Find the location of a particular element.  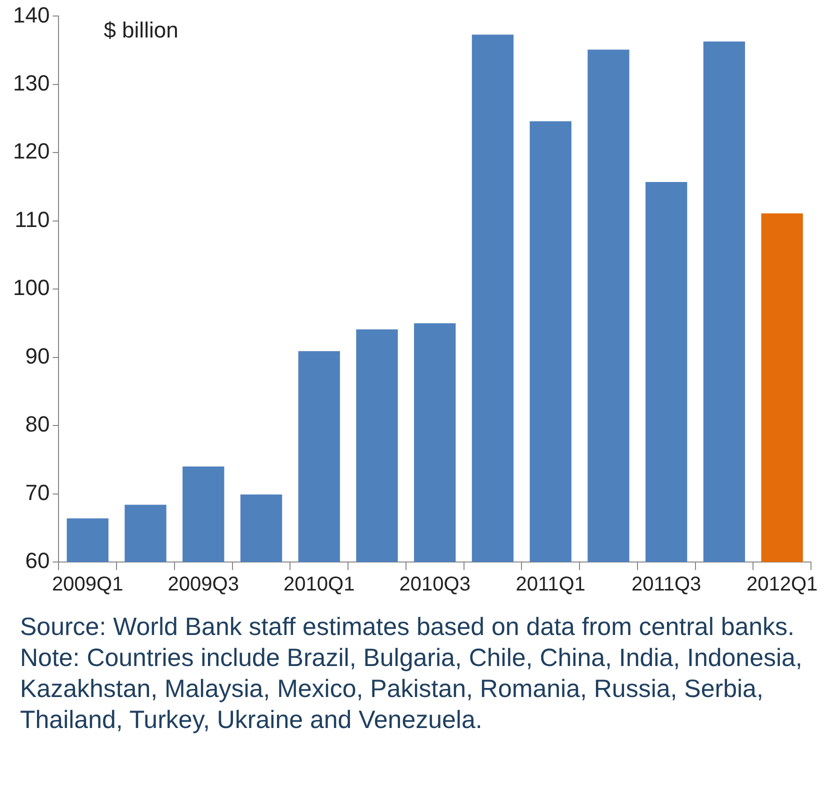

source-note: Source: World Bank staff estimates based on data from central banks. Note: Countries include Brazil, Bulgaria, Chile, China, India, Indonesia, Kazakhstan, Malaysia, Mexico, Pakistan, Romania, Russia, Serbia, Thailand, Turkey, Ukraine and Venezuela. is located at coordinates (412, 674).